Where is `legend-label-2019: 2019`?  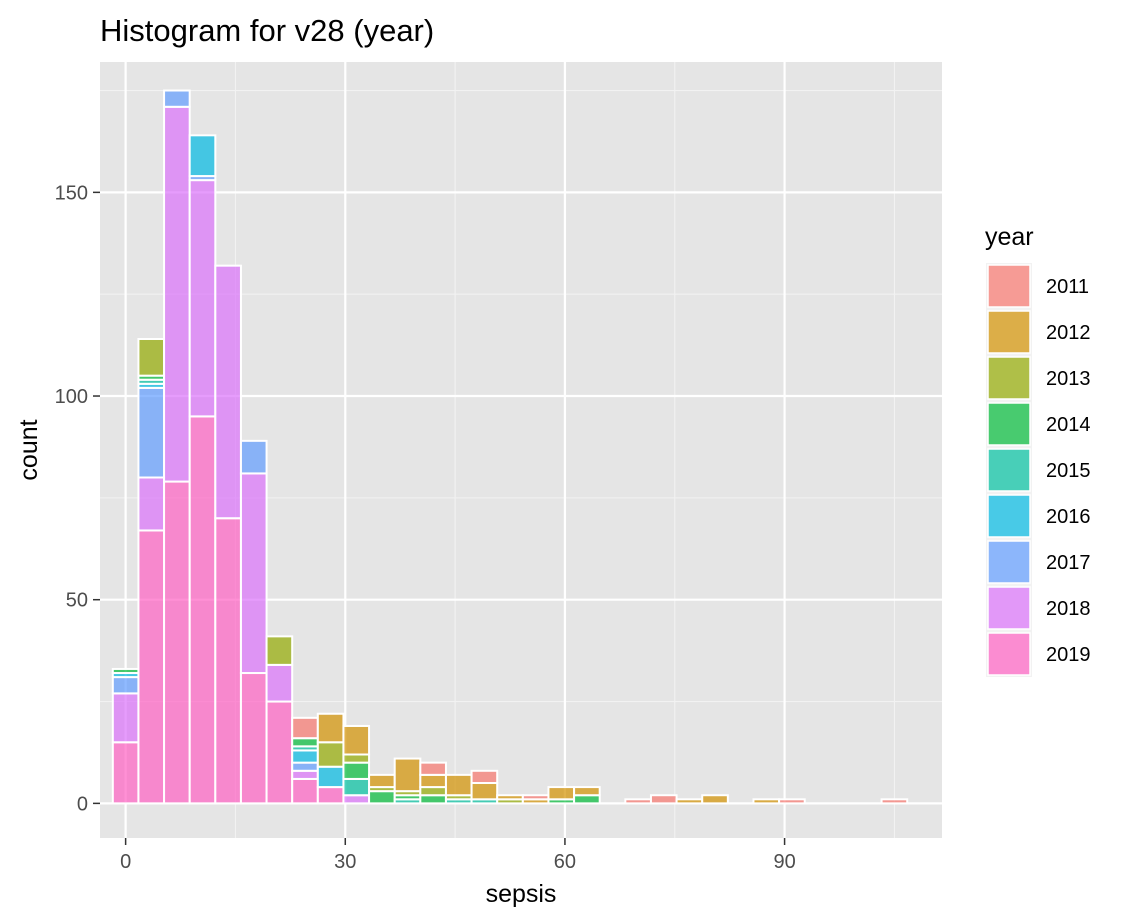 legend-label-2019: 2019 is located at coordinates (1068, 655).